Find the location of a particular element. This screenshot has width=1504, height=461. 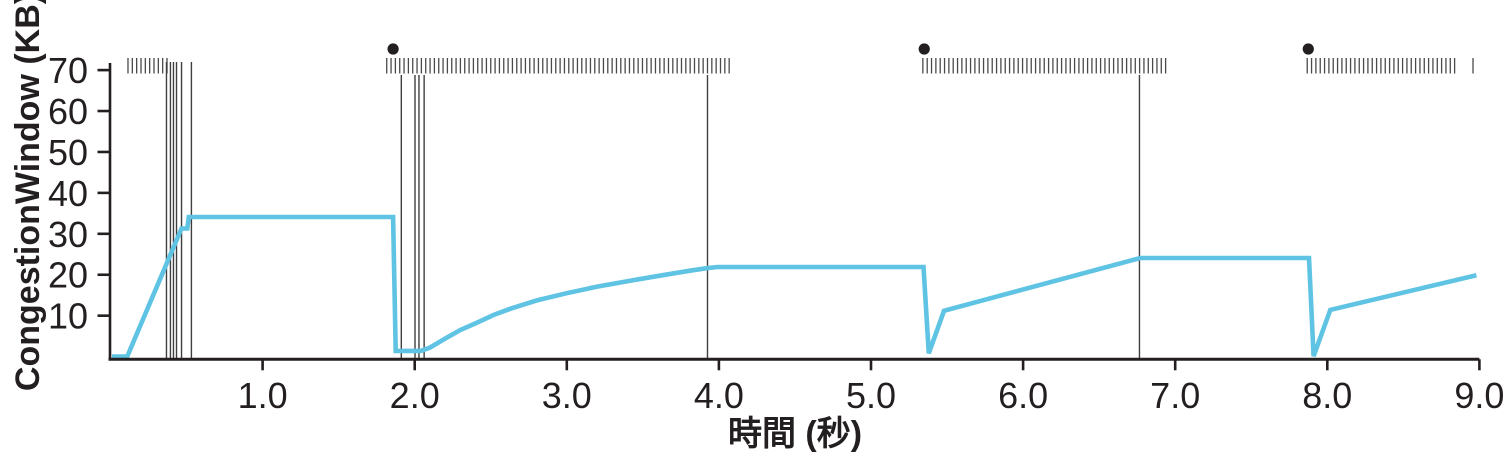

y-tick-label: 30 is located at coordinates (68, 234).